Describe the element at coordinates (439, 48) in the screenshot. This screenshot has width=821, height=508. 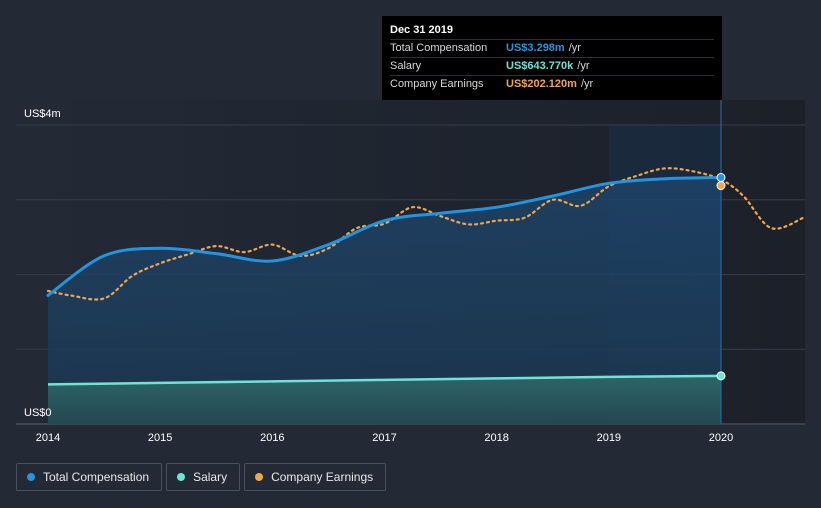
I see `tooltip-label: Total Compensation` at that location.